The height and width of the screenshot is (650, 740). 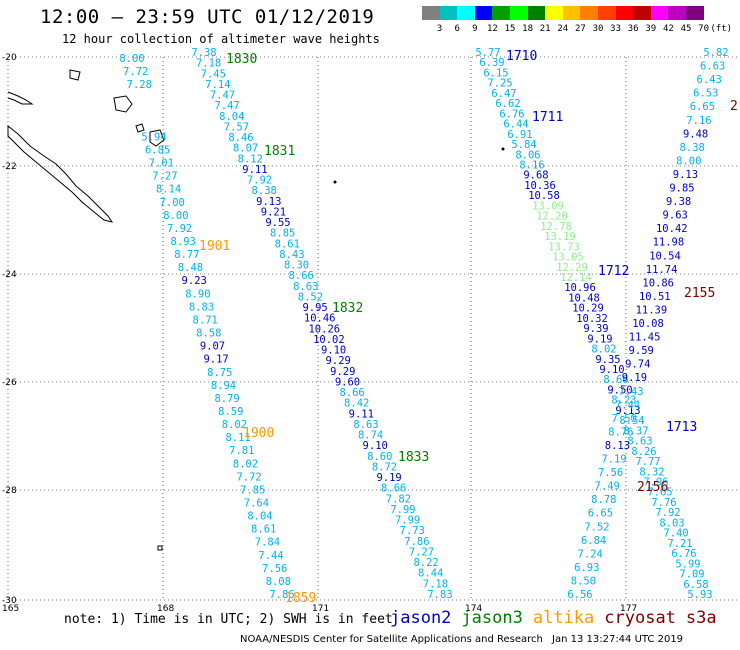 What do you see at coordinates (734, 106) in the screenshot?
I see `track-time-label: 2` at bounding box center [734, 106].